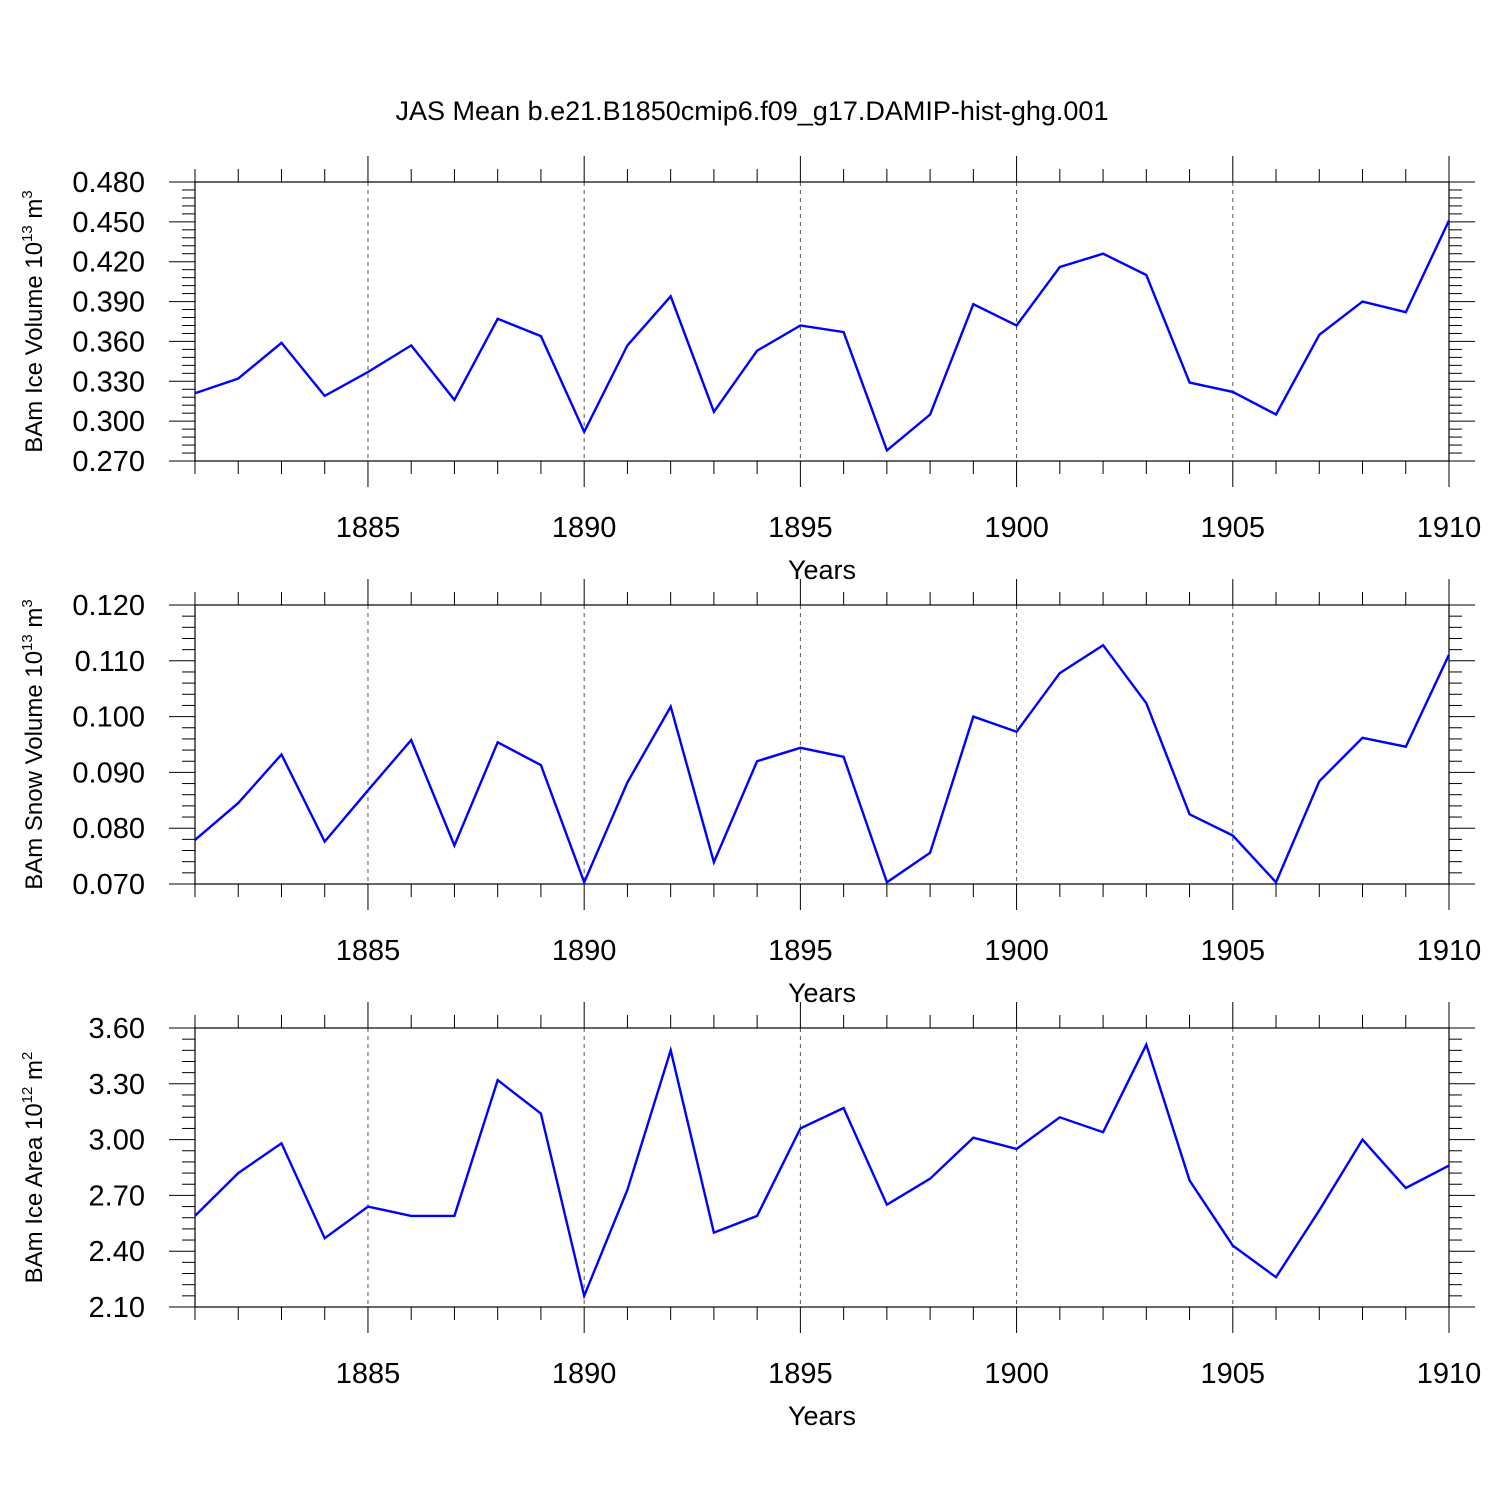 Image resolution: width=1500 pixels, height=1500 pixels. What do you see at coordinates (108, 223) in the screenshot?
I see `y-tick-label: 0.450` at bounding box center [108, 223].